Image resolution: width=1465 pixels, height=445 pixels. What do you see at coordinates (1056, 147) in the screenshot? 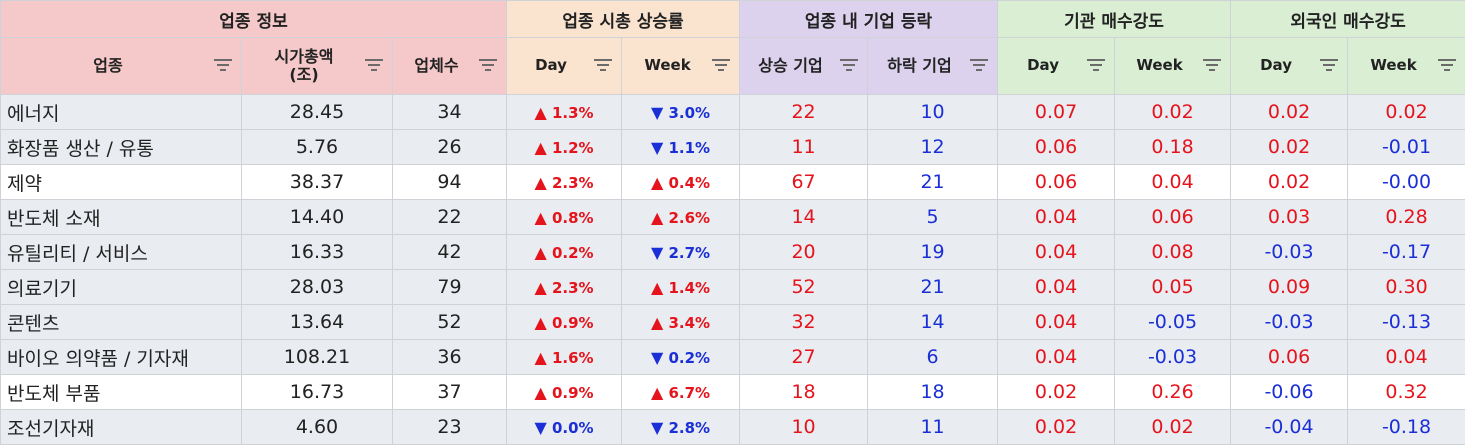
I see `inst-day: 0.06` at bounding box center [1056, 147].